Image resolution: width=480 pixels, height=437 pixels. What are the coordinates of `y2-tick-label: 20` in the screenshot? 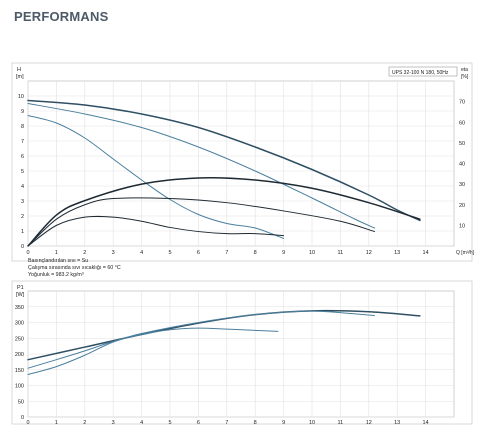 It's located at (462, 206).